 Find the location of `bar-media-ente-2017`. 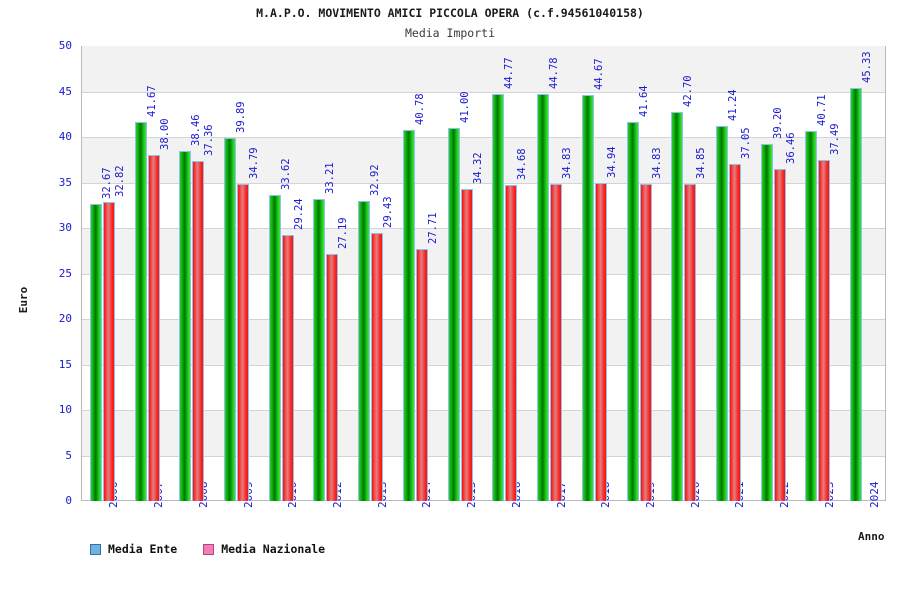

bar-media-ente-2017 is located at coordinates (543, 297).